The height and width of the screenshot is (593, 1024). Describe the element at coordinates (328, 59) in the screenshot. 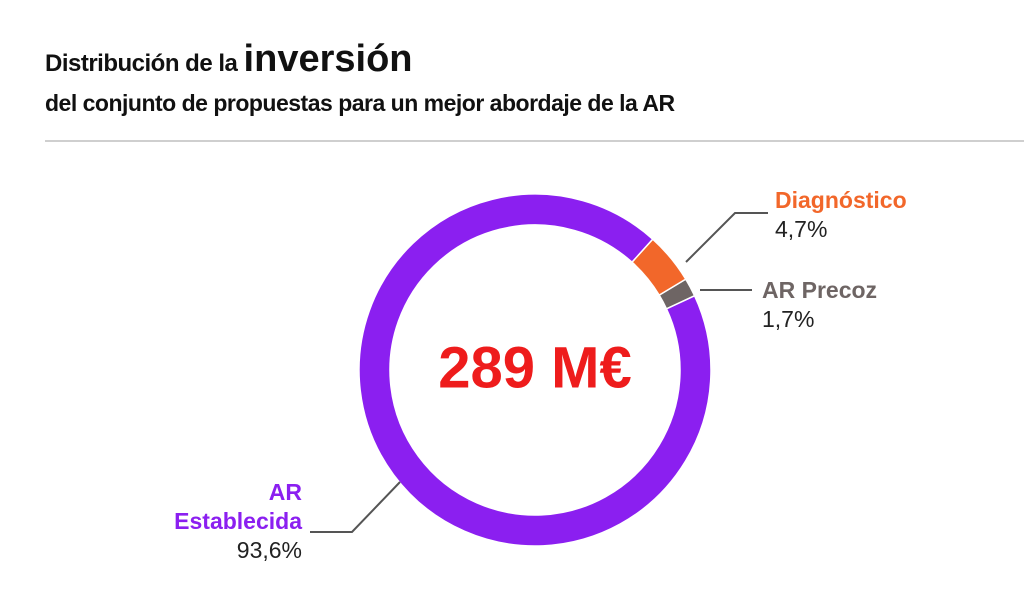

I see `title-highlight: inversión` at that location.